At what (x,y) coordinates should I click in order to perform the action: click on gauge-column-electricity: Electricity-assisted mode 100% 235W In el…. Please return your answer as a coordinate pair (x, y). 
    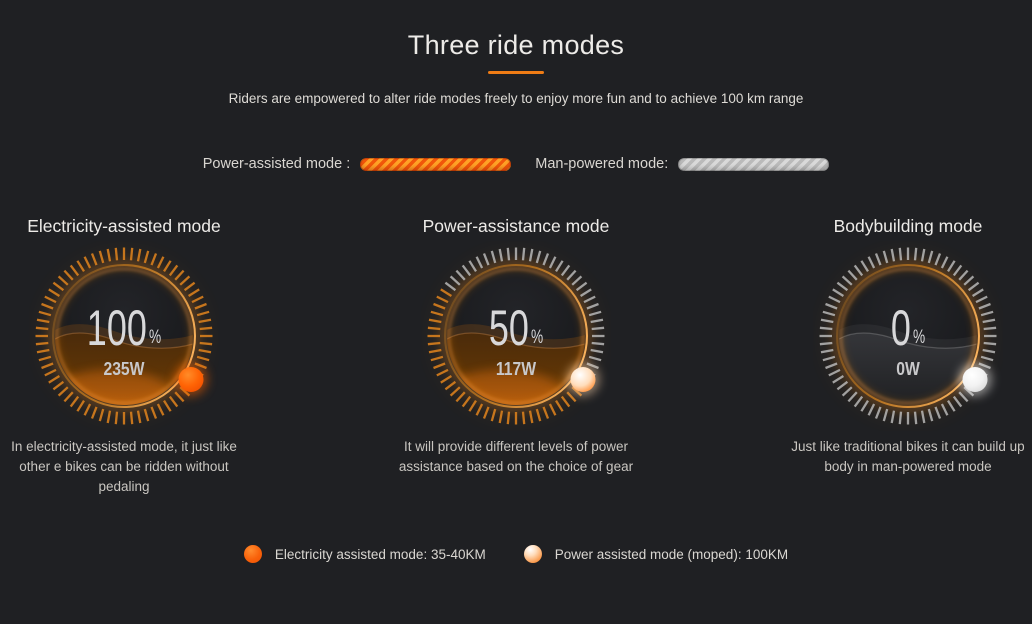
    Looking at the image, I should click on (124, 356).